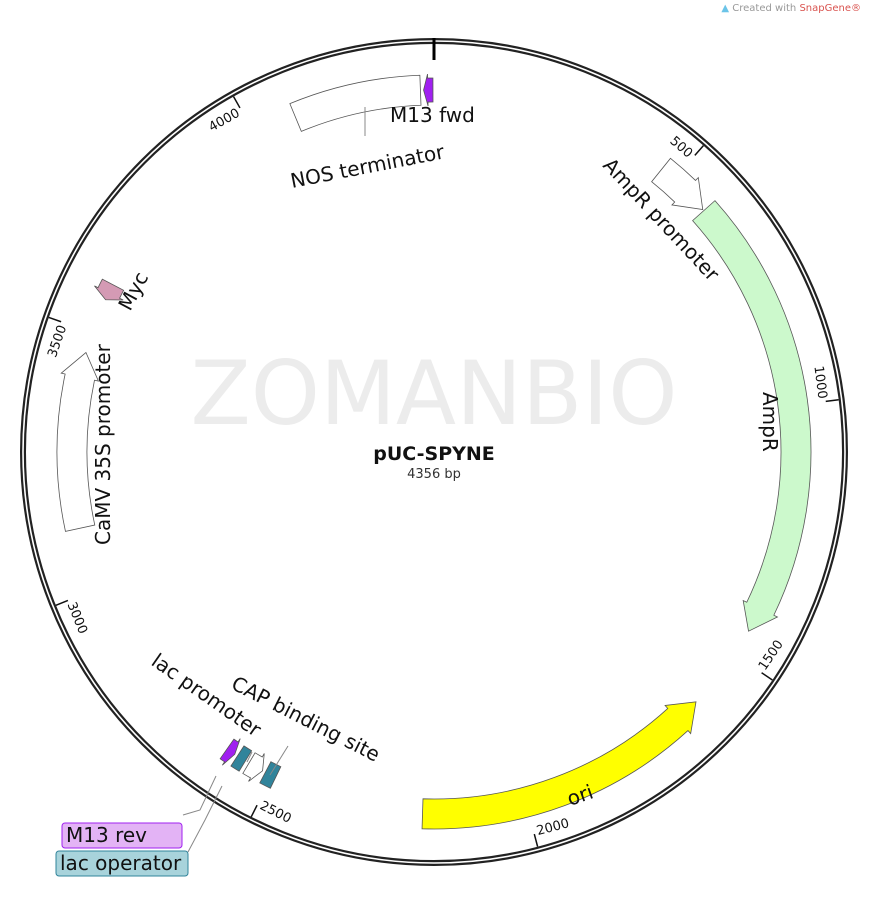  What do you see at coordinates (279, 760) in the screenshot?
I see `cap-leader-line` at bounding box center [279, 760].